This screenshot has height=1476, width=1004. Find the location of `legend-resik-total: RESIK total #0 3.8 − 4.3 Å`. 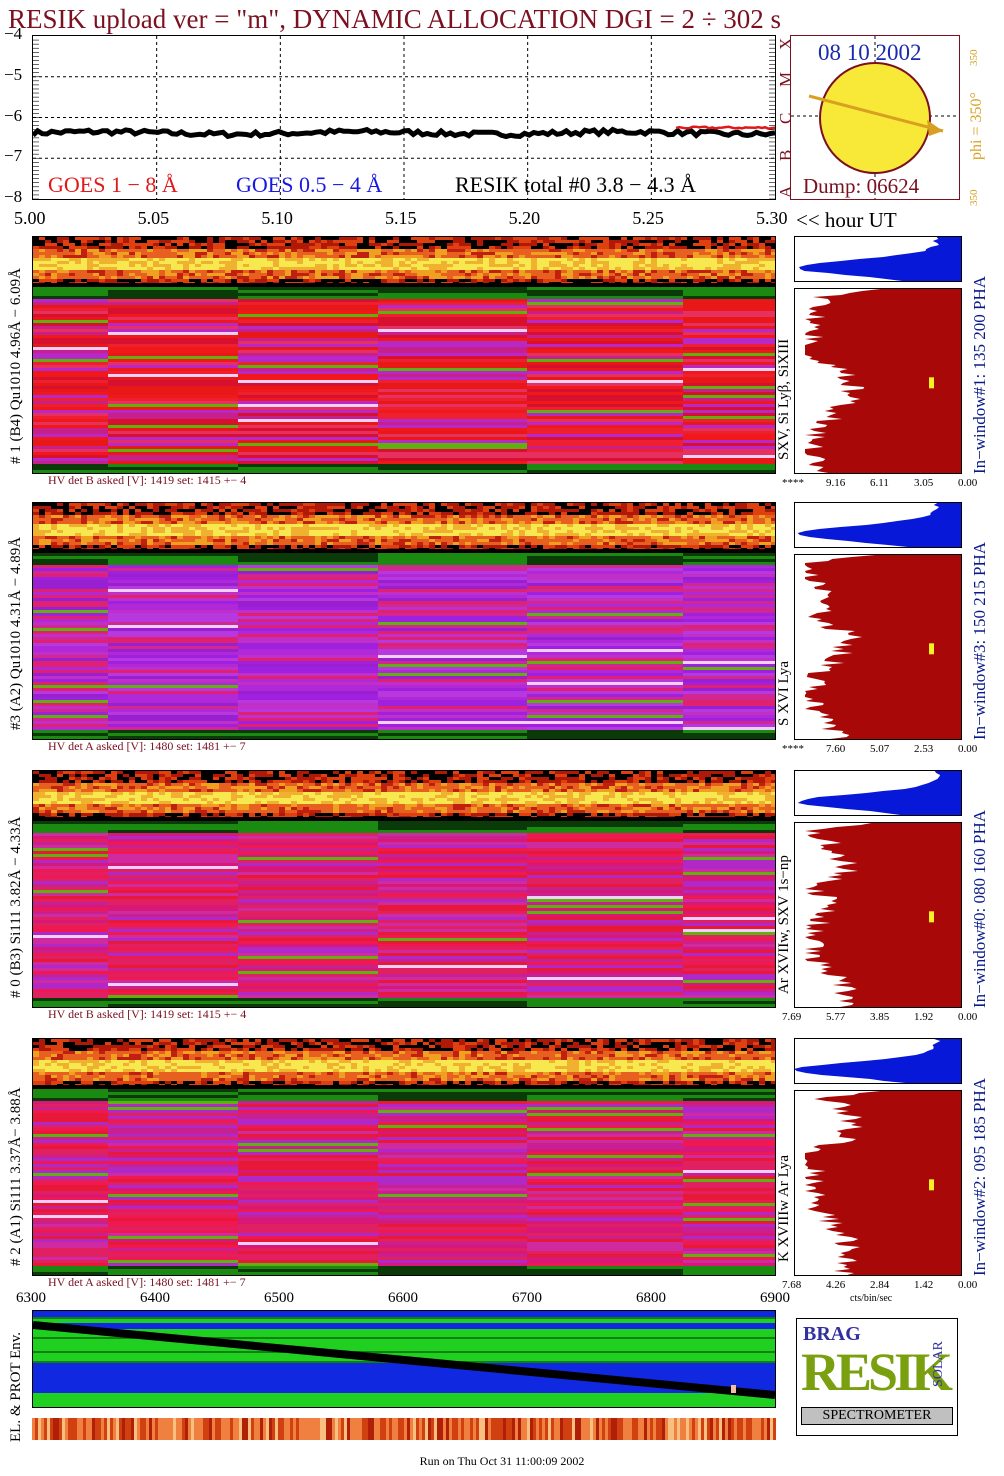

legend-resik-total: RESIK total #0 3.8 − 4.3 Å is located at coordinates (575, 184).